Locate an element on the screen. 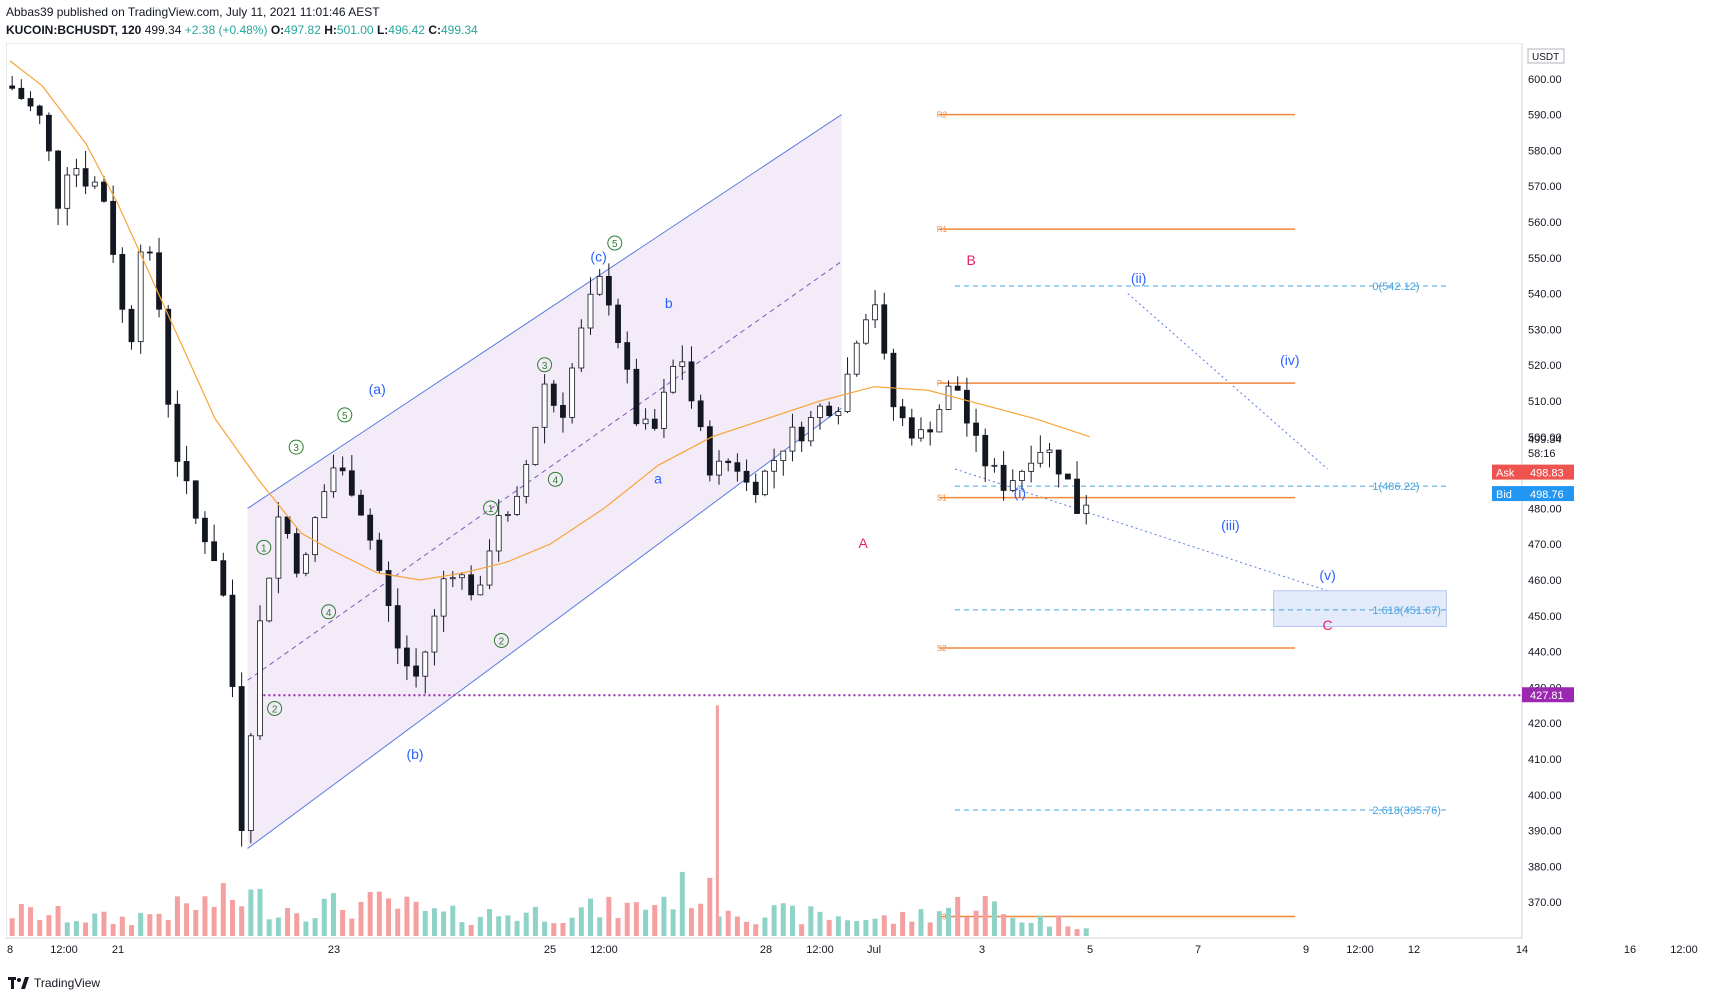  open-value: 497.82 is located at coordinates (302, 30).